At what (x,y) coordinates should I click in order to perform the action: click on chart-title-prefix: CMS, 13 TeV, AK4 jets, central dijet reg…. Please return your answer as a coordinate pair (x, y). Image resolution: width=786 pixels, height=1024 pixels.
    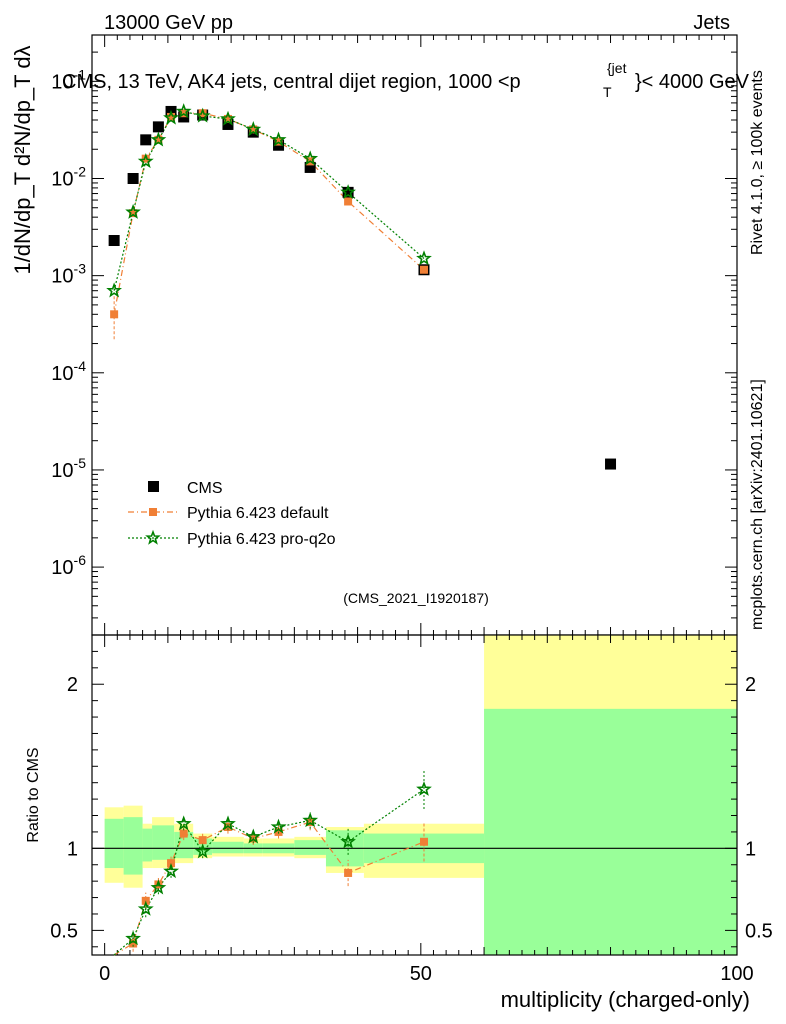
    Looking at the image, I should click on (291, 82).